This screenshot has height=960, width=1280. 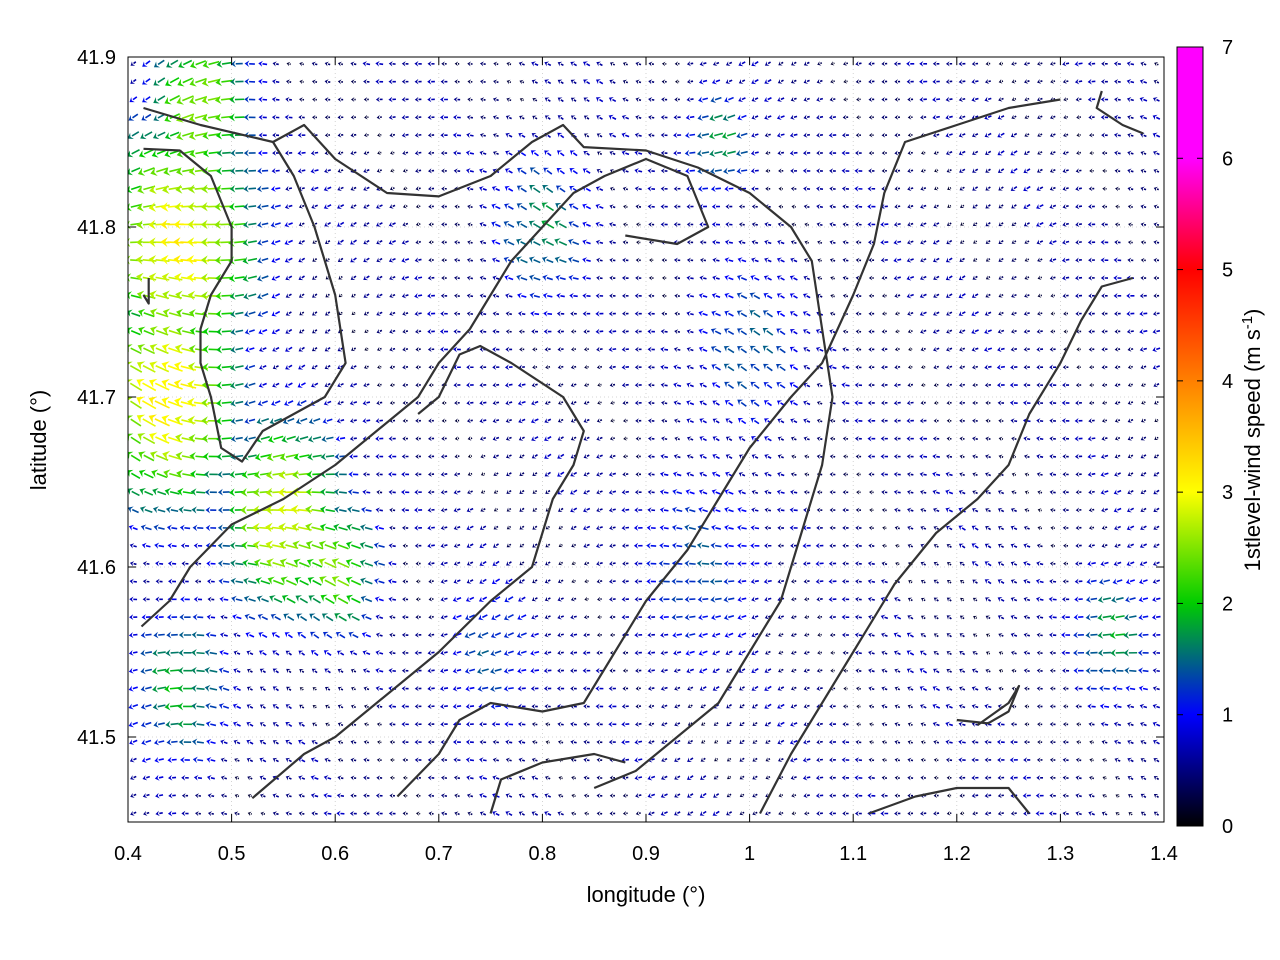 What do you see at coordinates (245, 302) in the screenshot?
I see `coastline` at bounding box center [245, 302].